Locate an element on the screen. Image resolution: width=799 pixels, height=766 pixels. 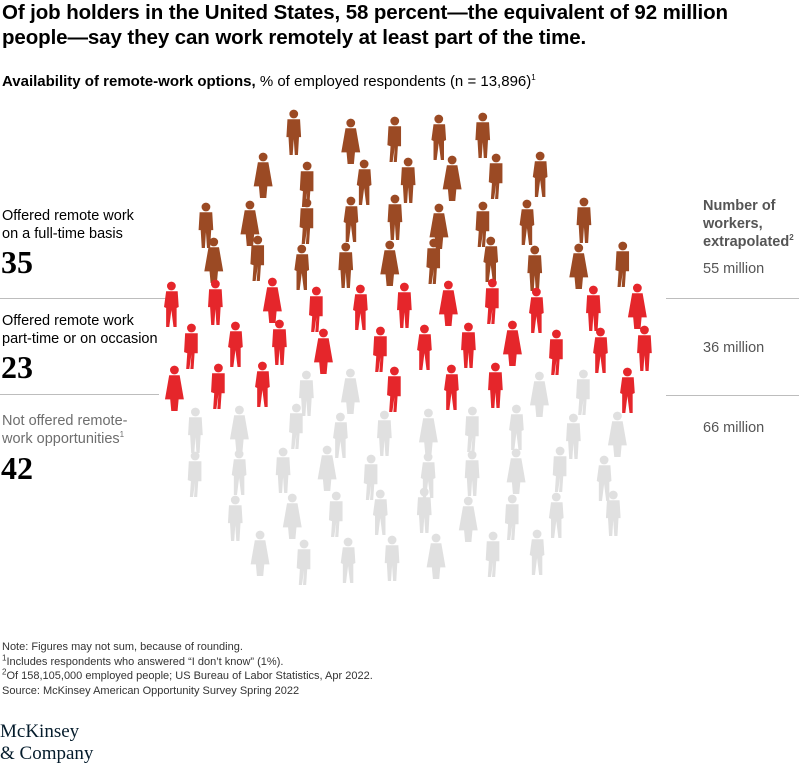
category-label-line: on a full-time basis is located at coordinates (62, 234).